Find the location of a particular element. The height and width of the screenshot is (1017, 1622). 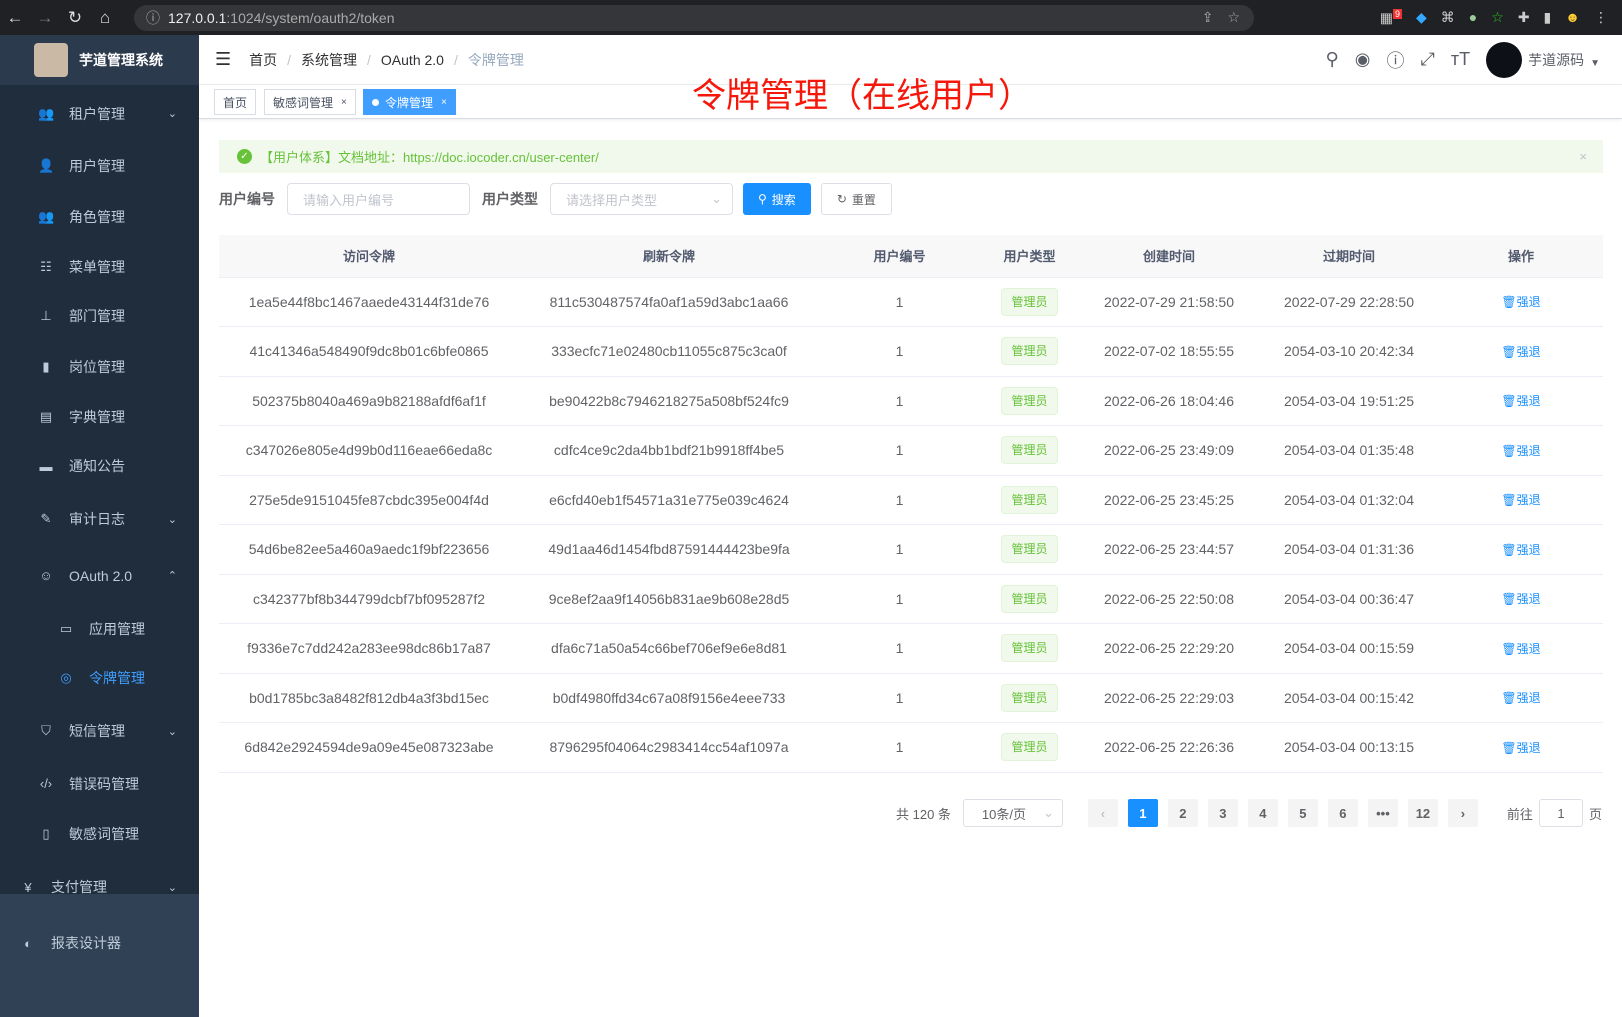

sidebar-item-3: ☷ 菜单管理 is located at coordinates (99, 267).